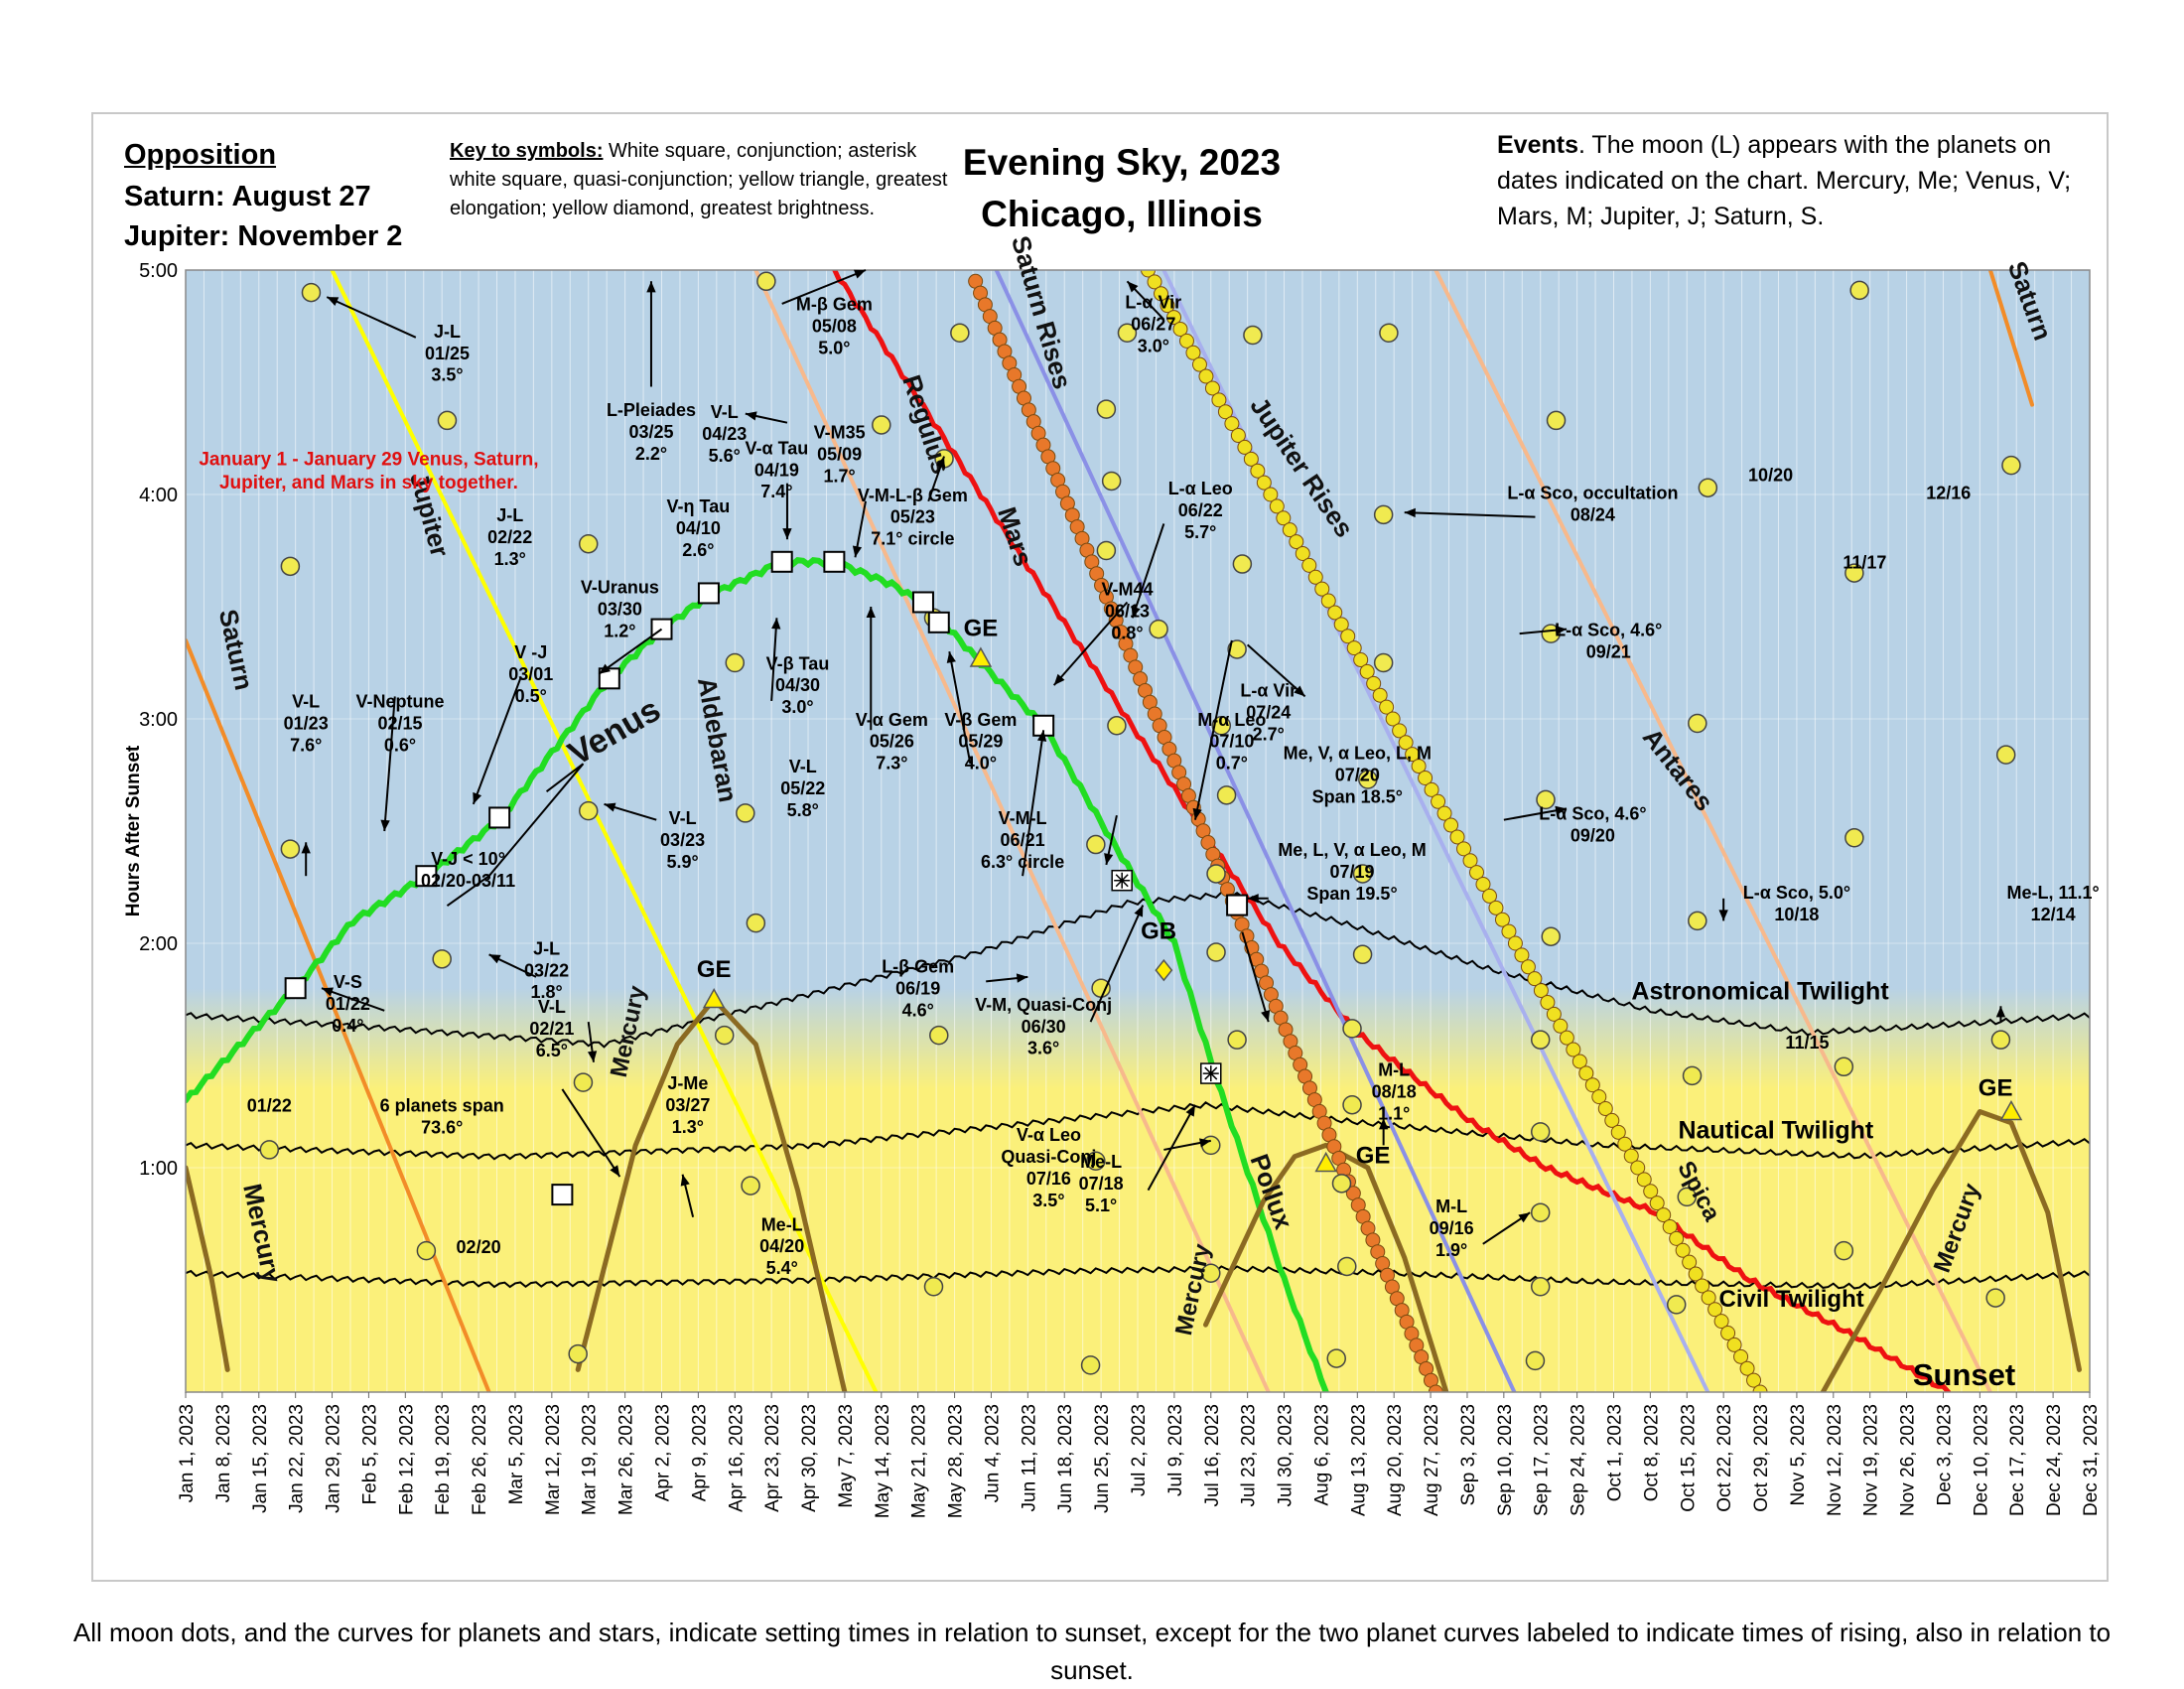 Image resolution: width=2184 pixels, height=1689 pixels. Describe the element at coordinates (187, 1453) in the screenshot. I see `x-tick-label: Jan 1, 2023` at that location.